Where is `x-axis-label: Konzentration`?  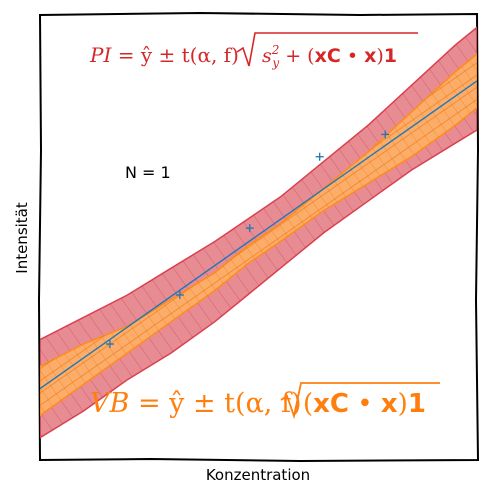
x-axis-label: Konzentration is located at coordinates (258, 475).